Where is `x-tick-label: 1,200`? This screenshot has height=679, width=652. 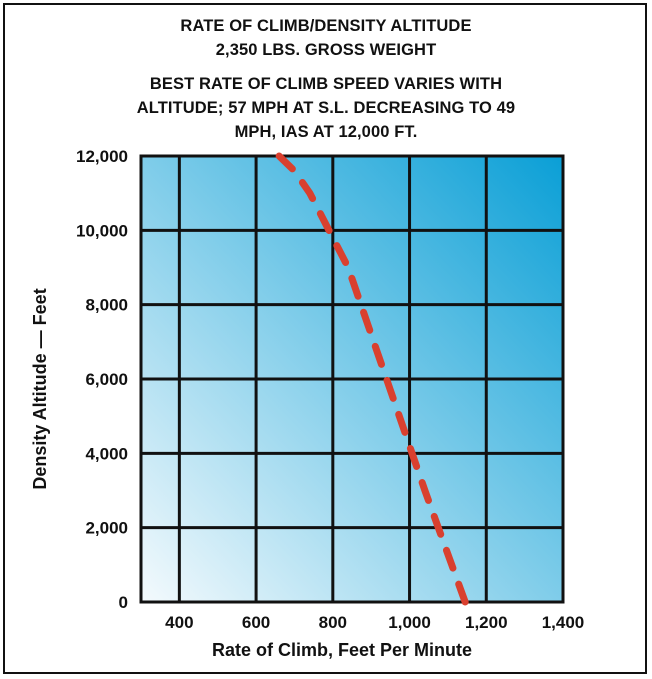
x-tick-label: 1,200 is located at coordinates (486, 622).